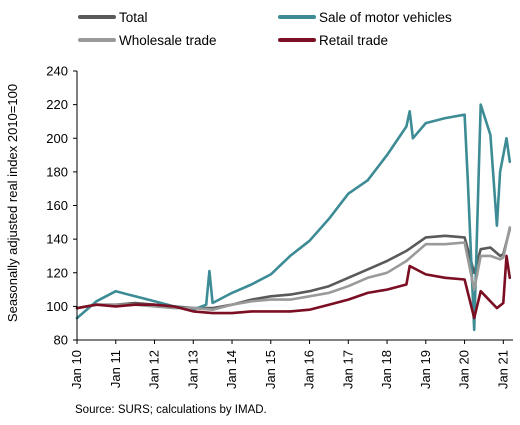 The width and height of the screenshot is (520, 425). What do you see at coordinates (309, 369) in the screenshot?
I see `x-tick-label: Jan 16` at bounding box center [309, 369].